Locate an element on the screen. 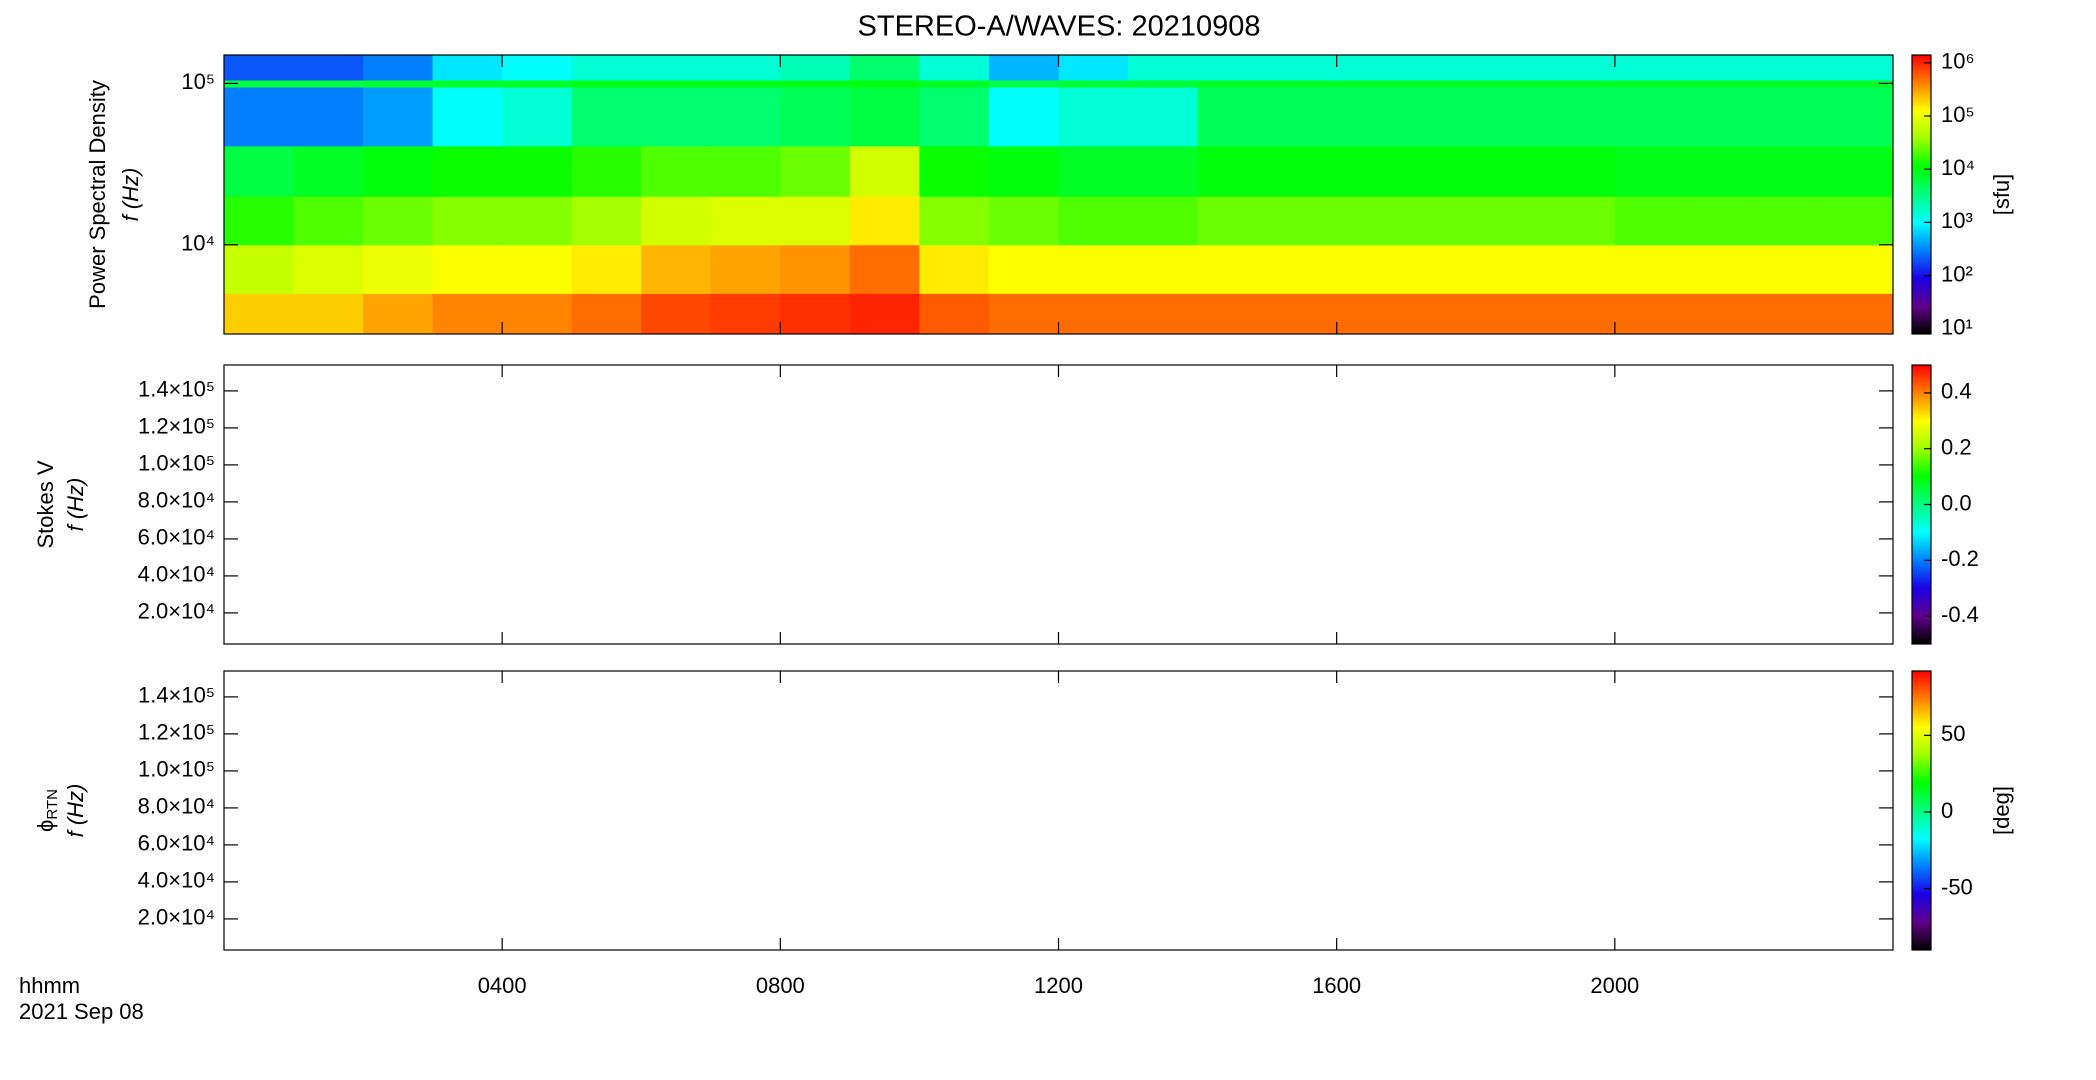 The image size is (2096, 1080). x-axis-label: hhmm is located at coordinates (49, 985).